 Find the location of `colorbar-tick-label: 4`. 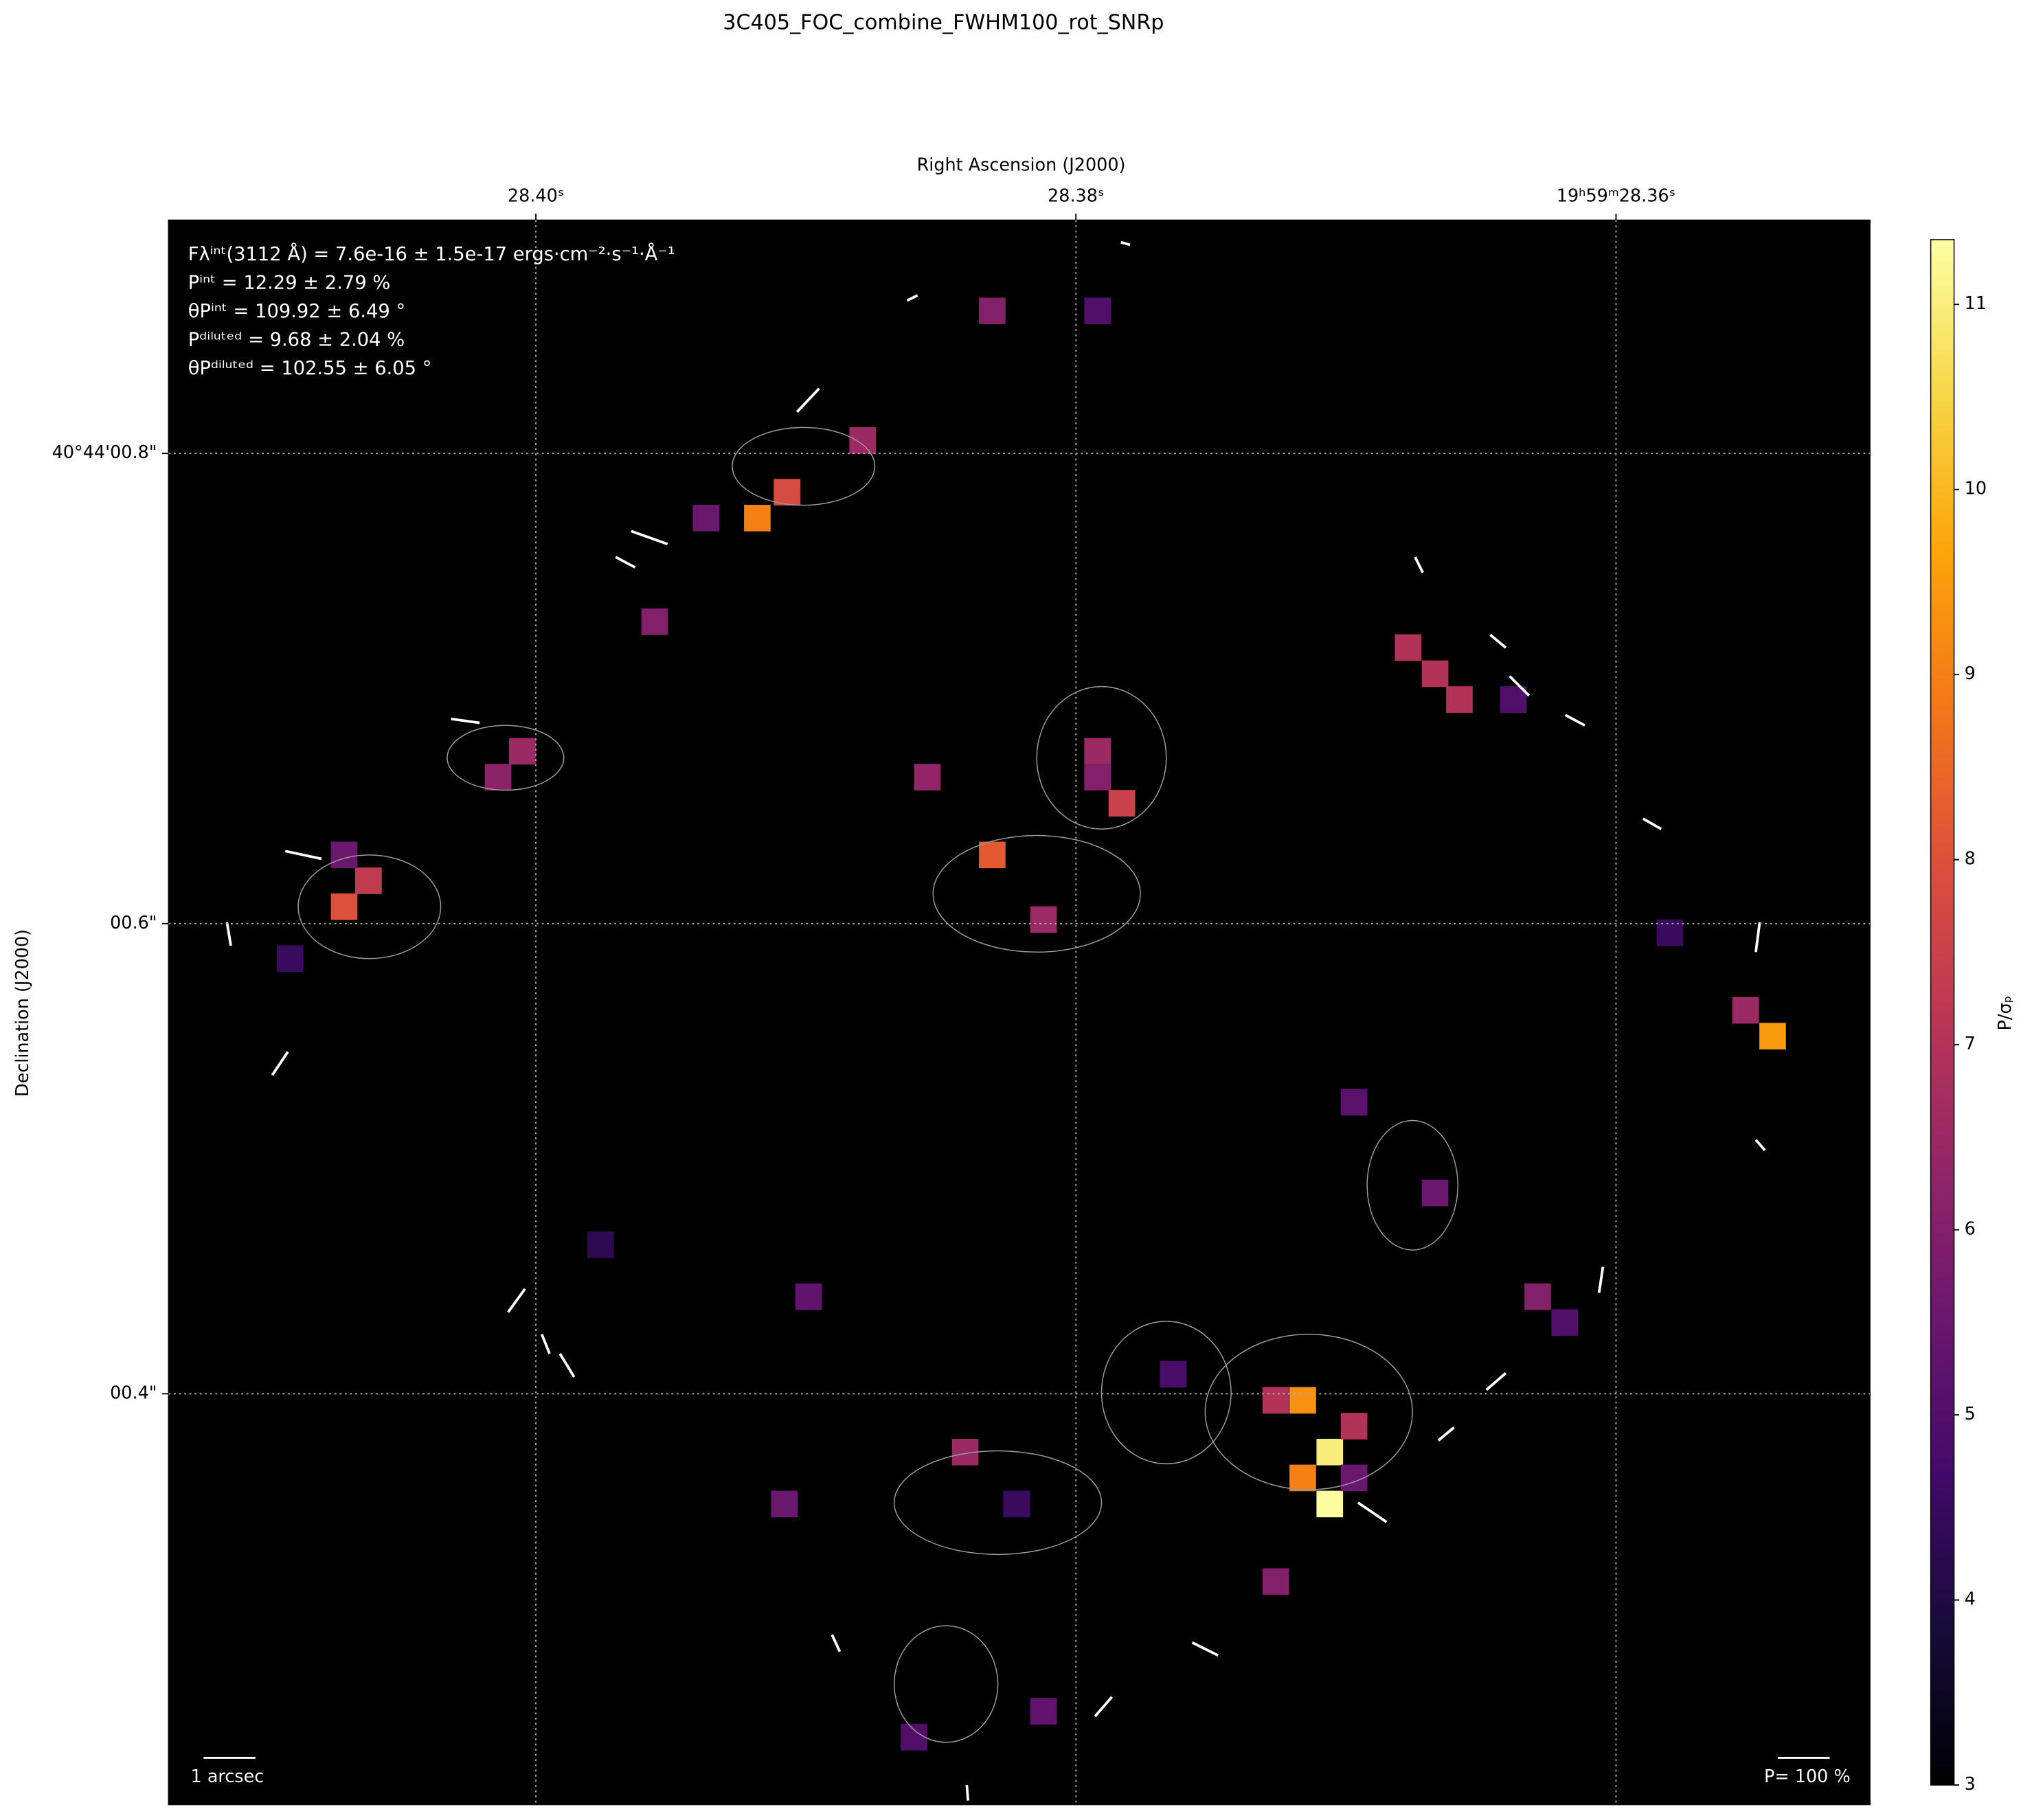

colorbar-tick-label: 4 is located at coordinates (1971, 1599).